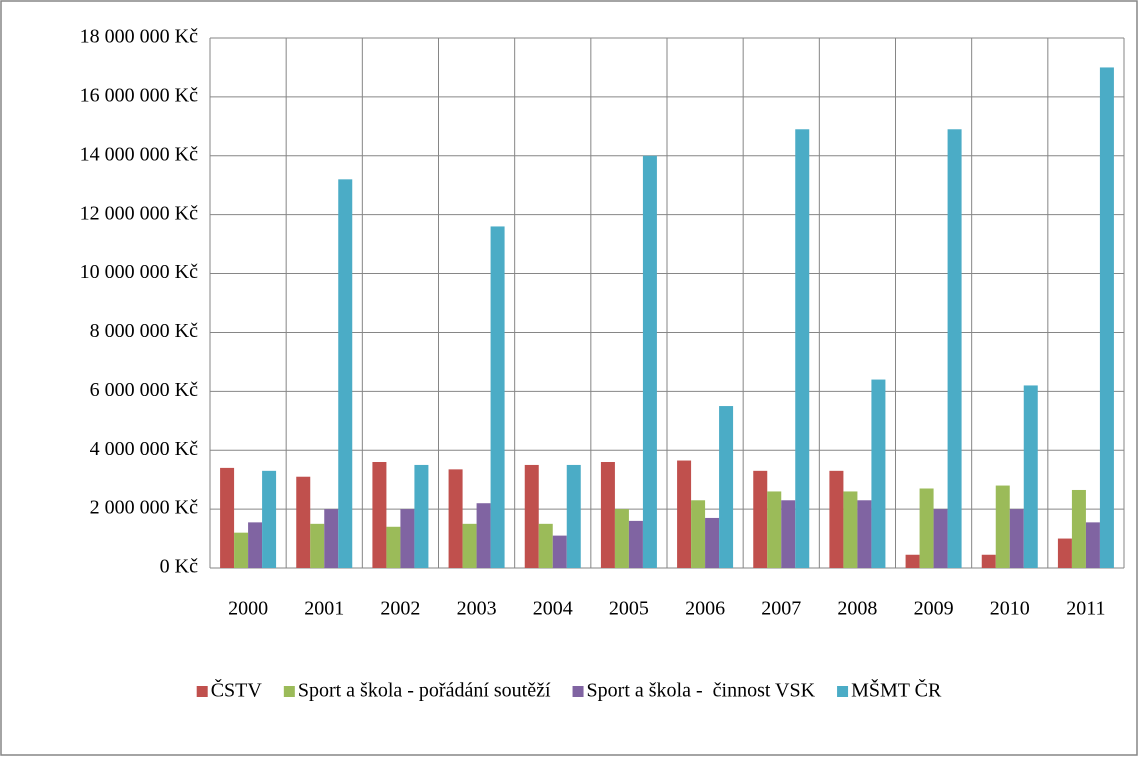 The width and height of the screenshot is (1138, 761). What do you see at coordinates (896, 690) in the screenshot?
I see `legend-label: MŠMT ČR` at bounding box center [896, 690].